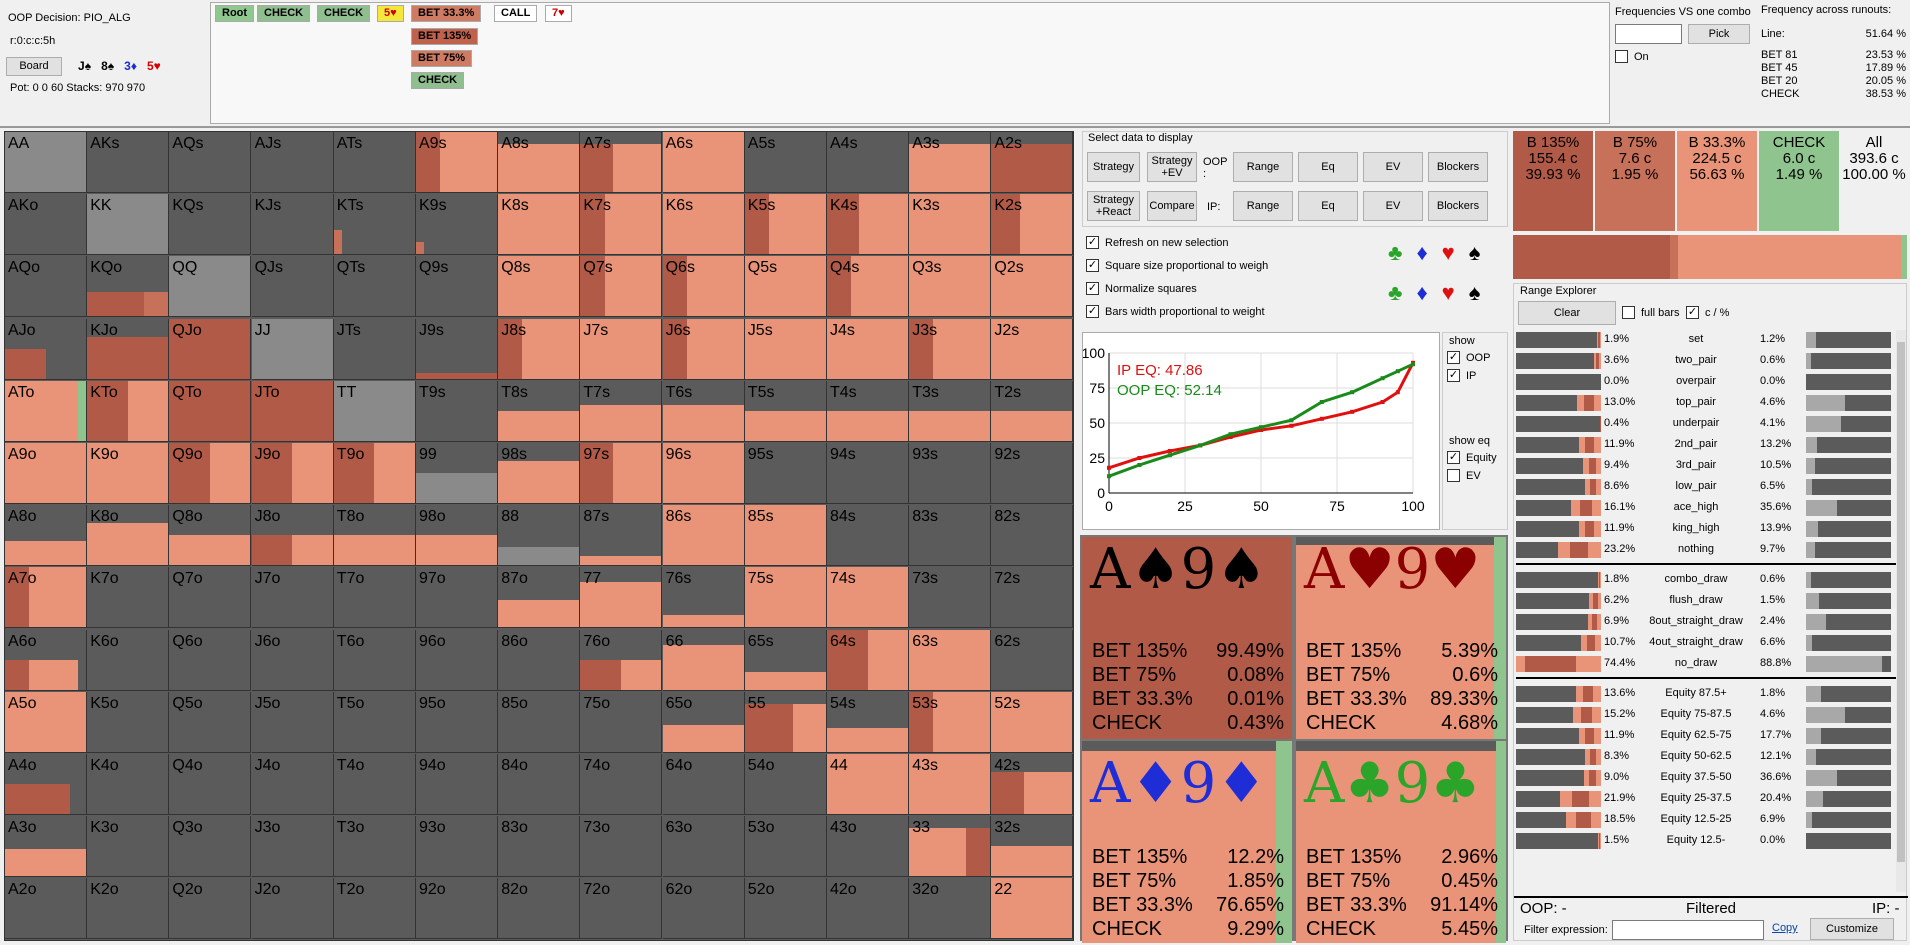  I want to click on hand-cell: 73s, so click(950, 598).